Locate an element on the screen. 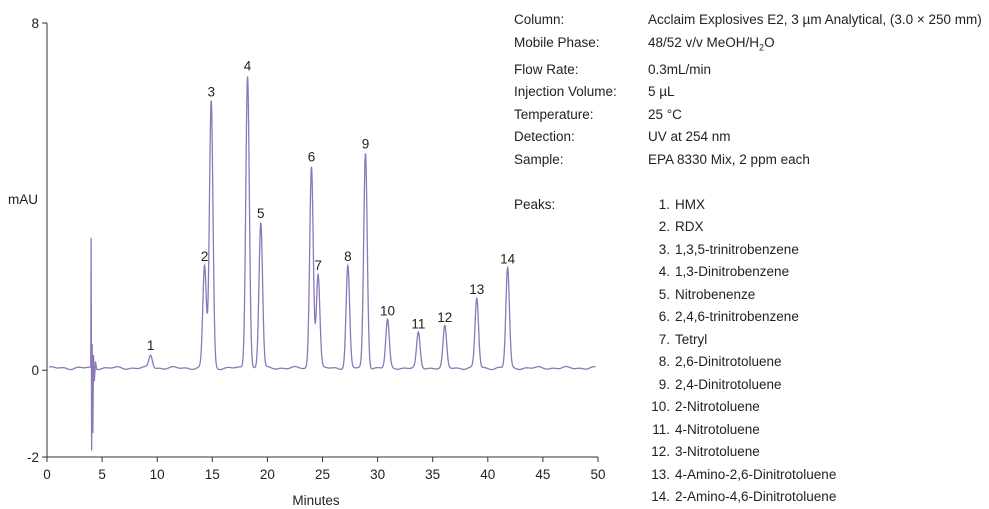 Image resolution: width=989 pixels, height=509 pixels. peak-list-item: 6. 2,4,6-trinitrobenzene is located at coordinates (742, 317).